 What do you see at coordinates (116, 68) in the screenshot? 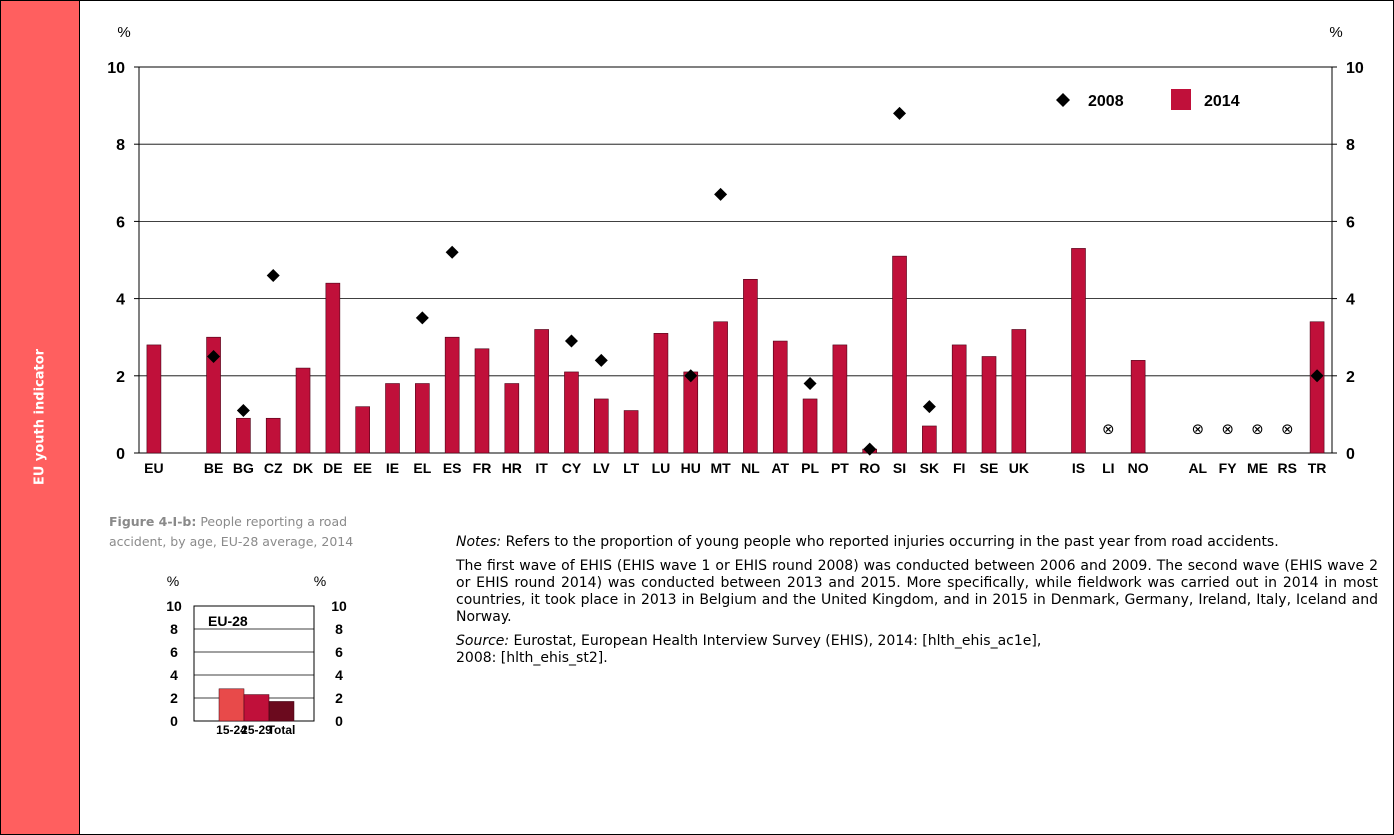
I see `y-tick-label-left: 10` at bounding box center [116, 68].